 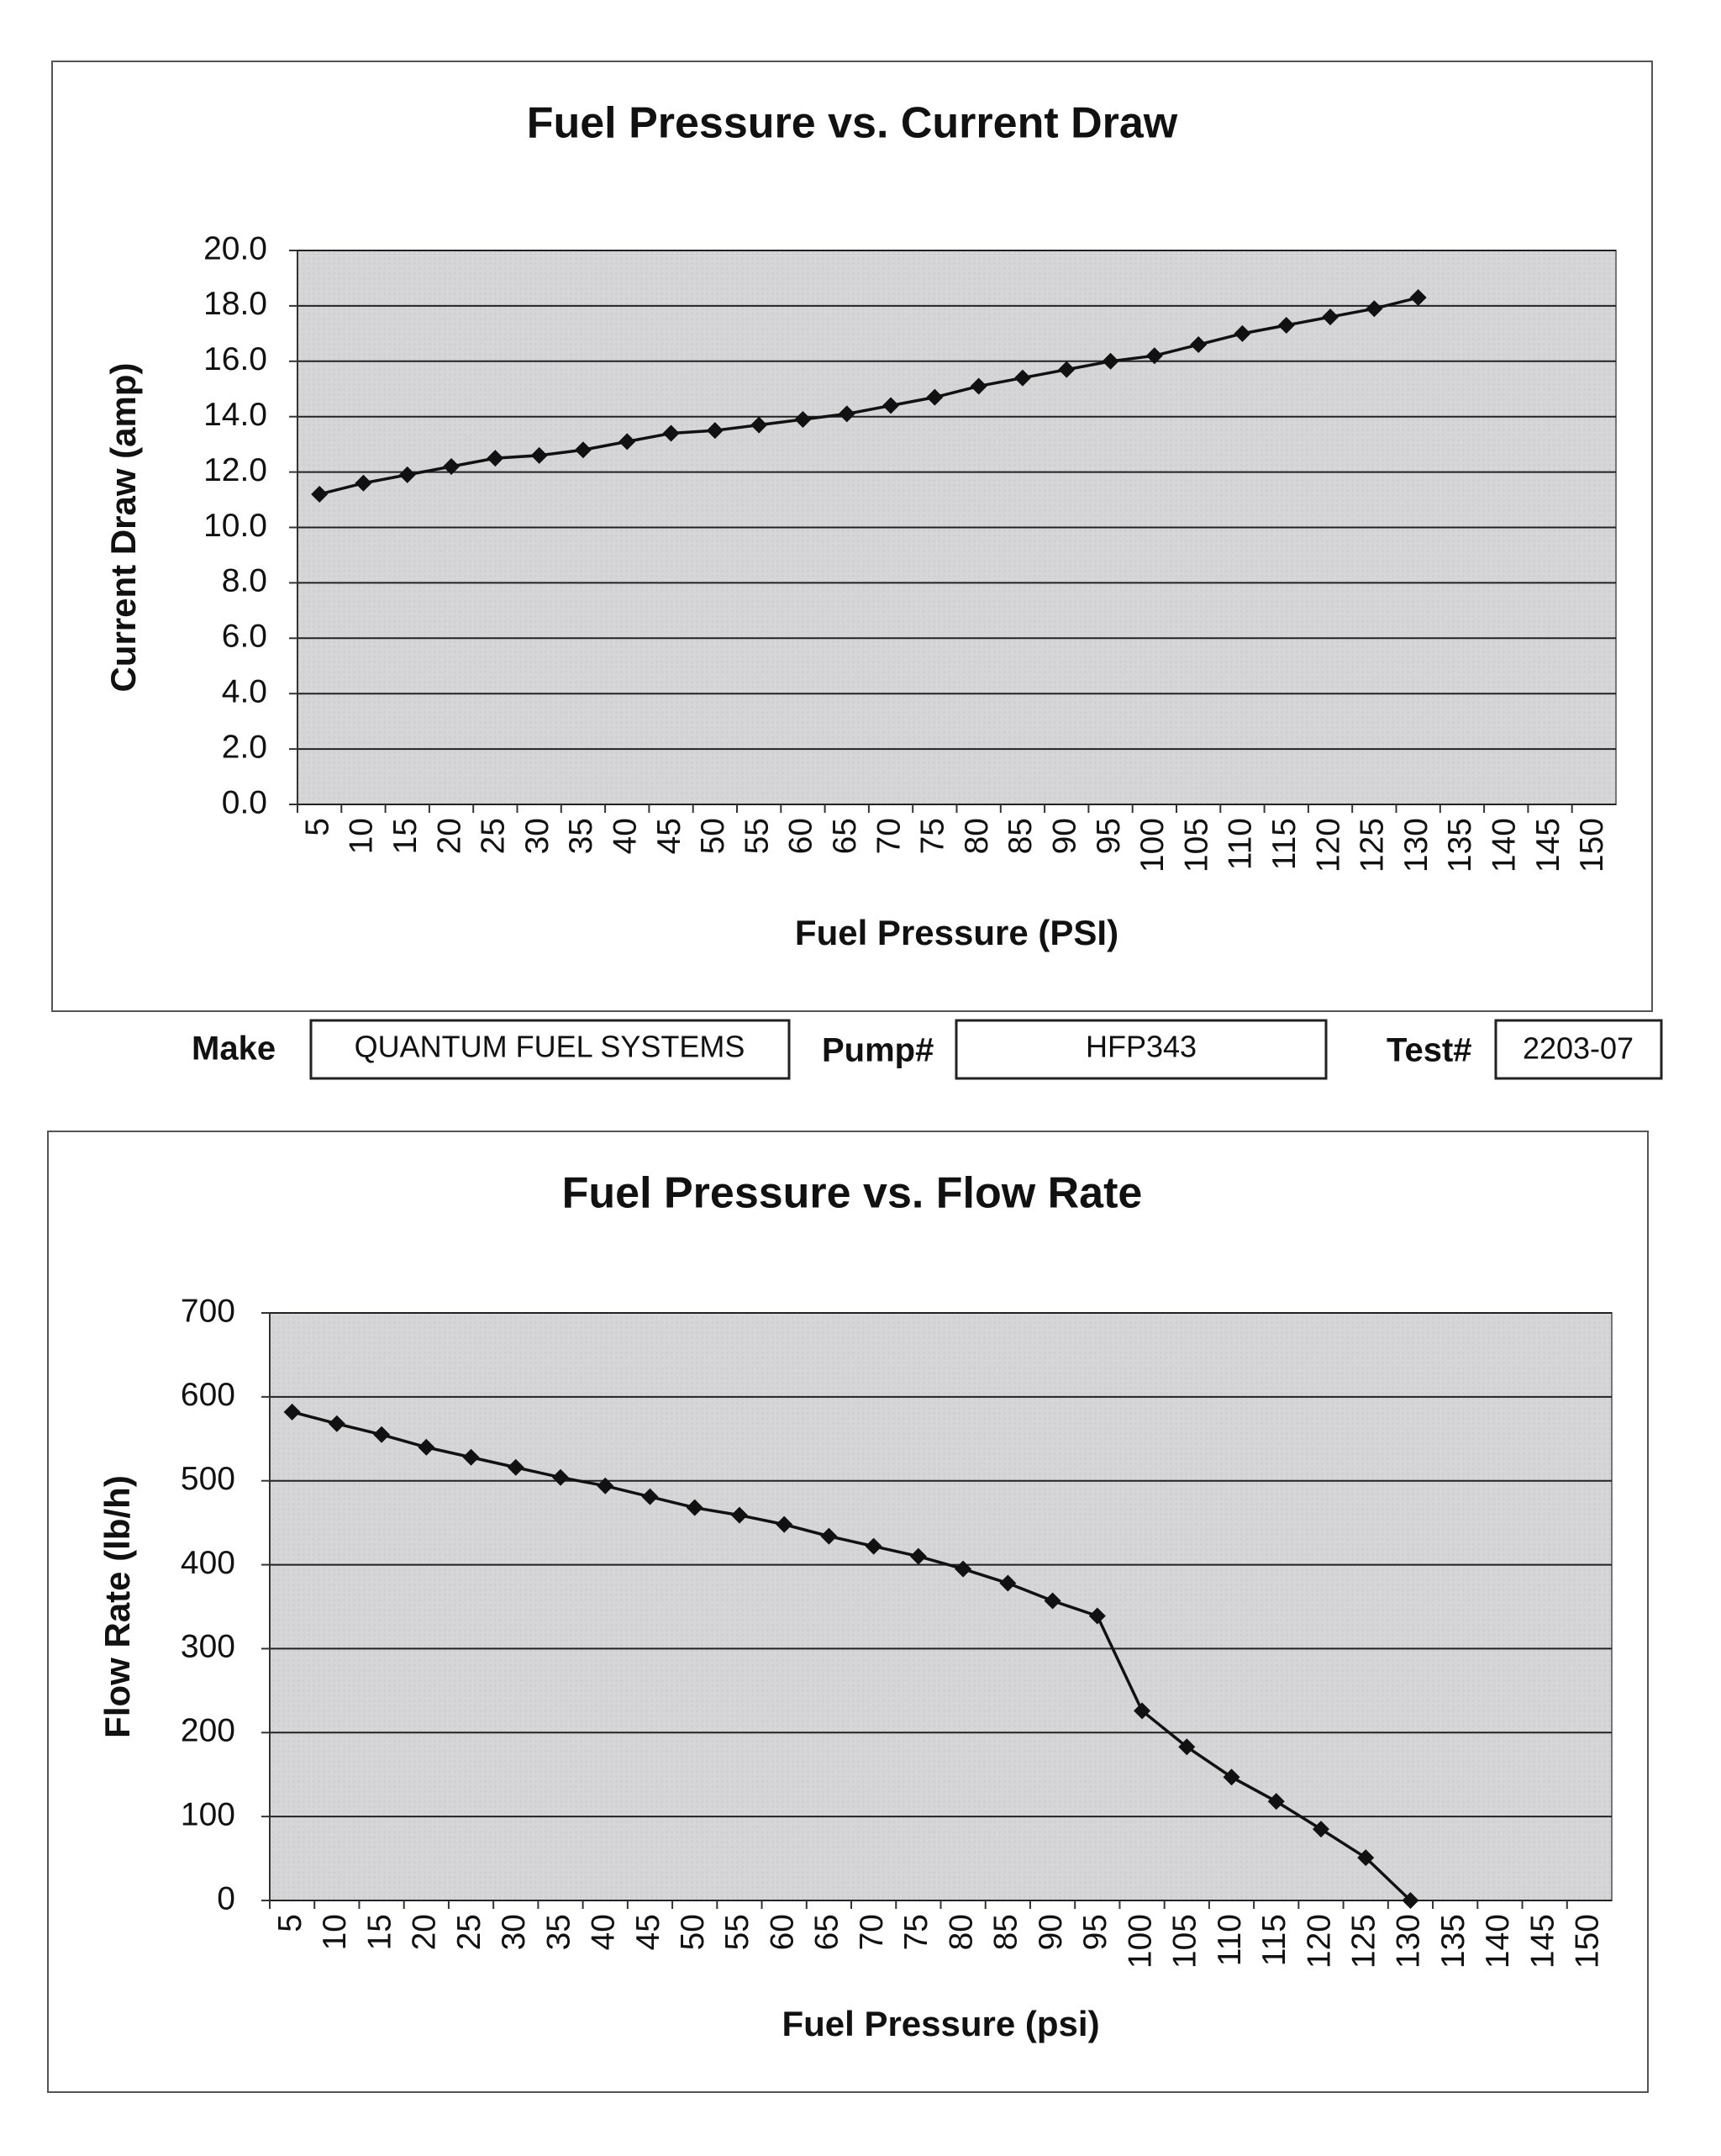 I want to click on x-tick-label: 30, so click(x=514, y=1932).